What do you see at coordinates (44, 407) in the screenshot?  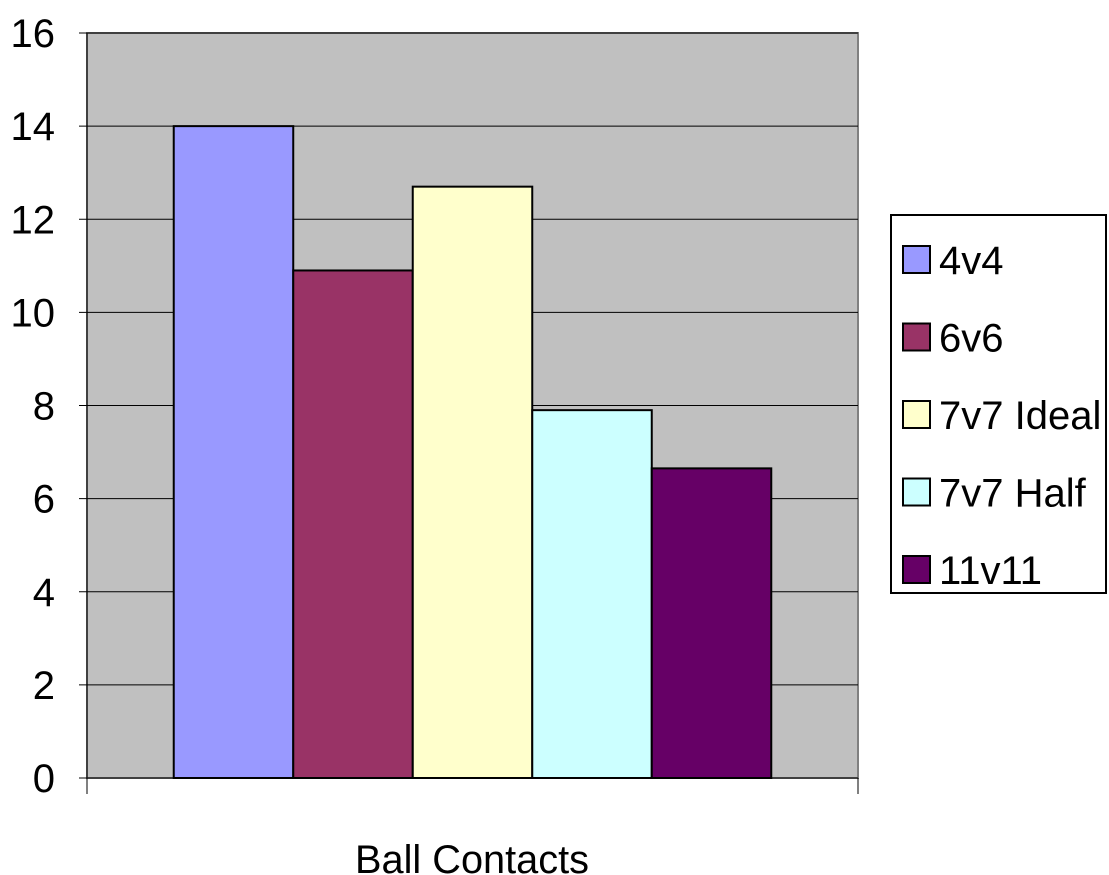 I see `y-tick-label: 8` at bounding box center [44, 407].